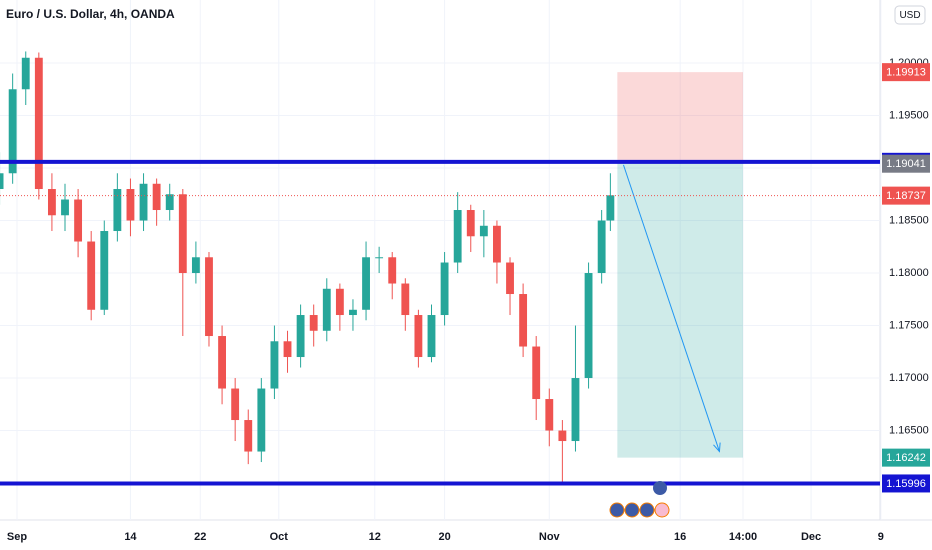 The width and height of the screenshot is (932, 550). I want to click on y-tick-label: 1.17000, so click(909, 378).